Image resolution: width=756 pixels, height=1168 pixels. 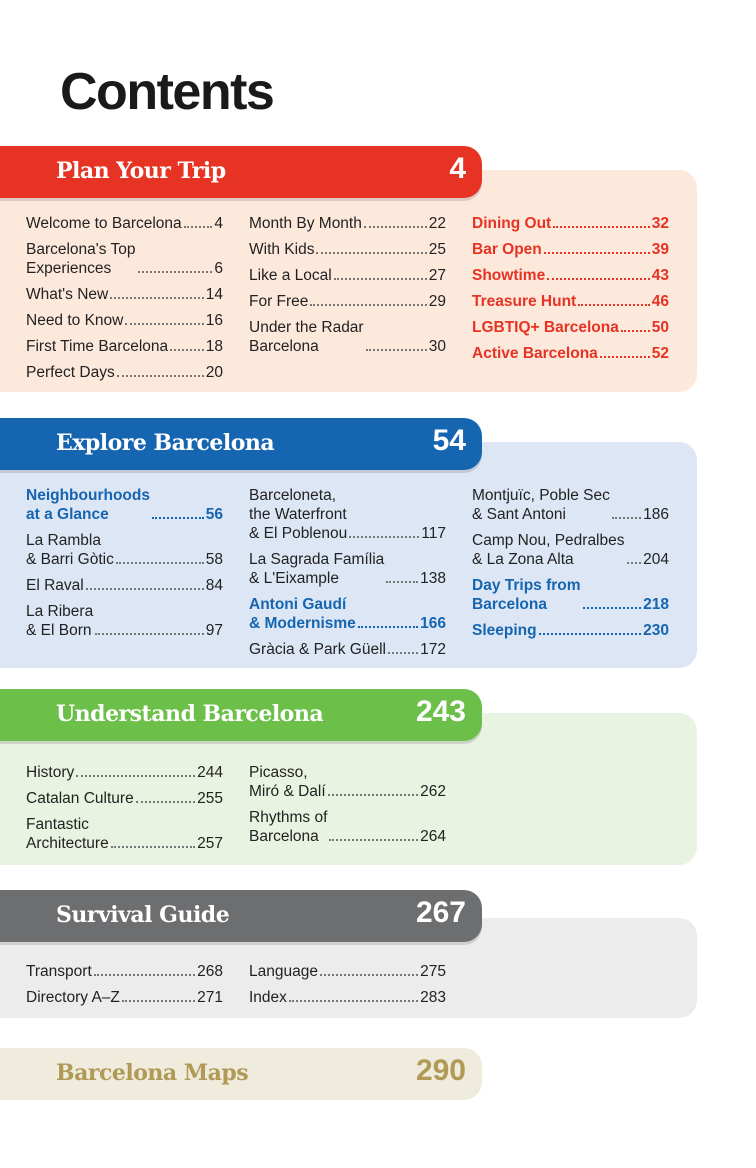 I want to click on section-page-number: 4, so click(x=457, y=168).